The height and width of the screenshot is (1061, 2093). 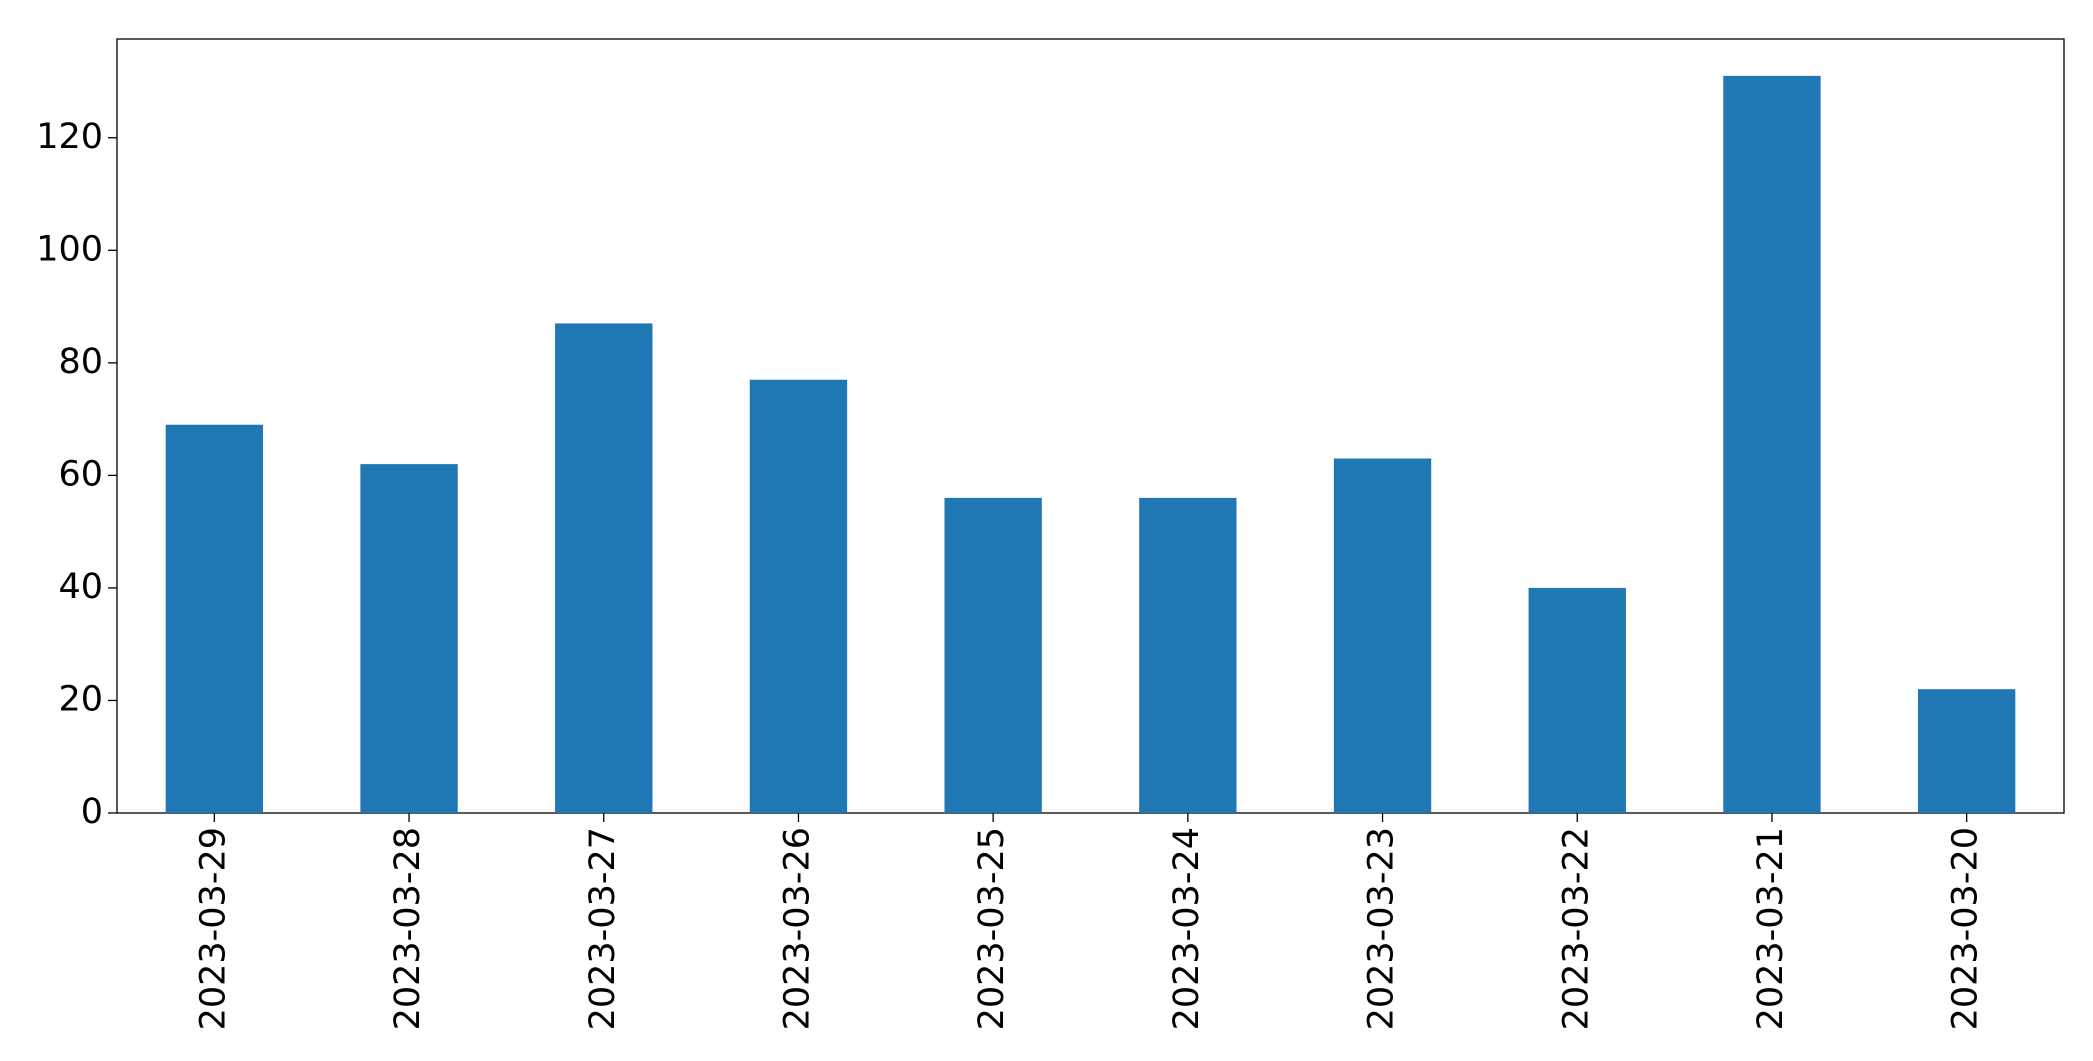 I want to click on y-tick-label: 20, so click(x=80, y=699).